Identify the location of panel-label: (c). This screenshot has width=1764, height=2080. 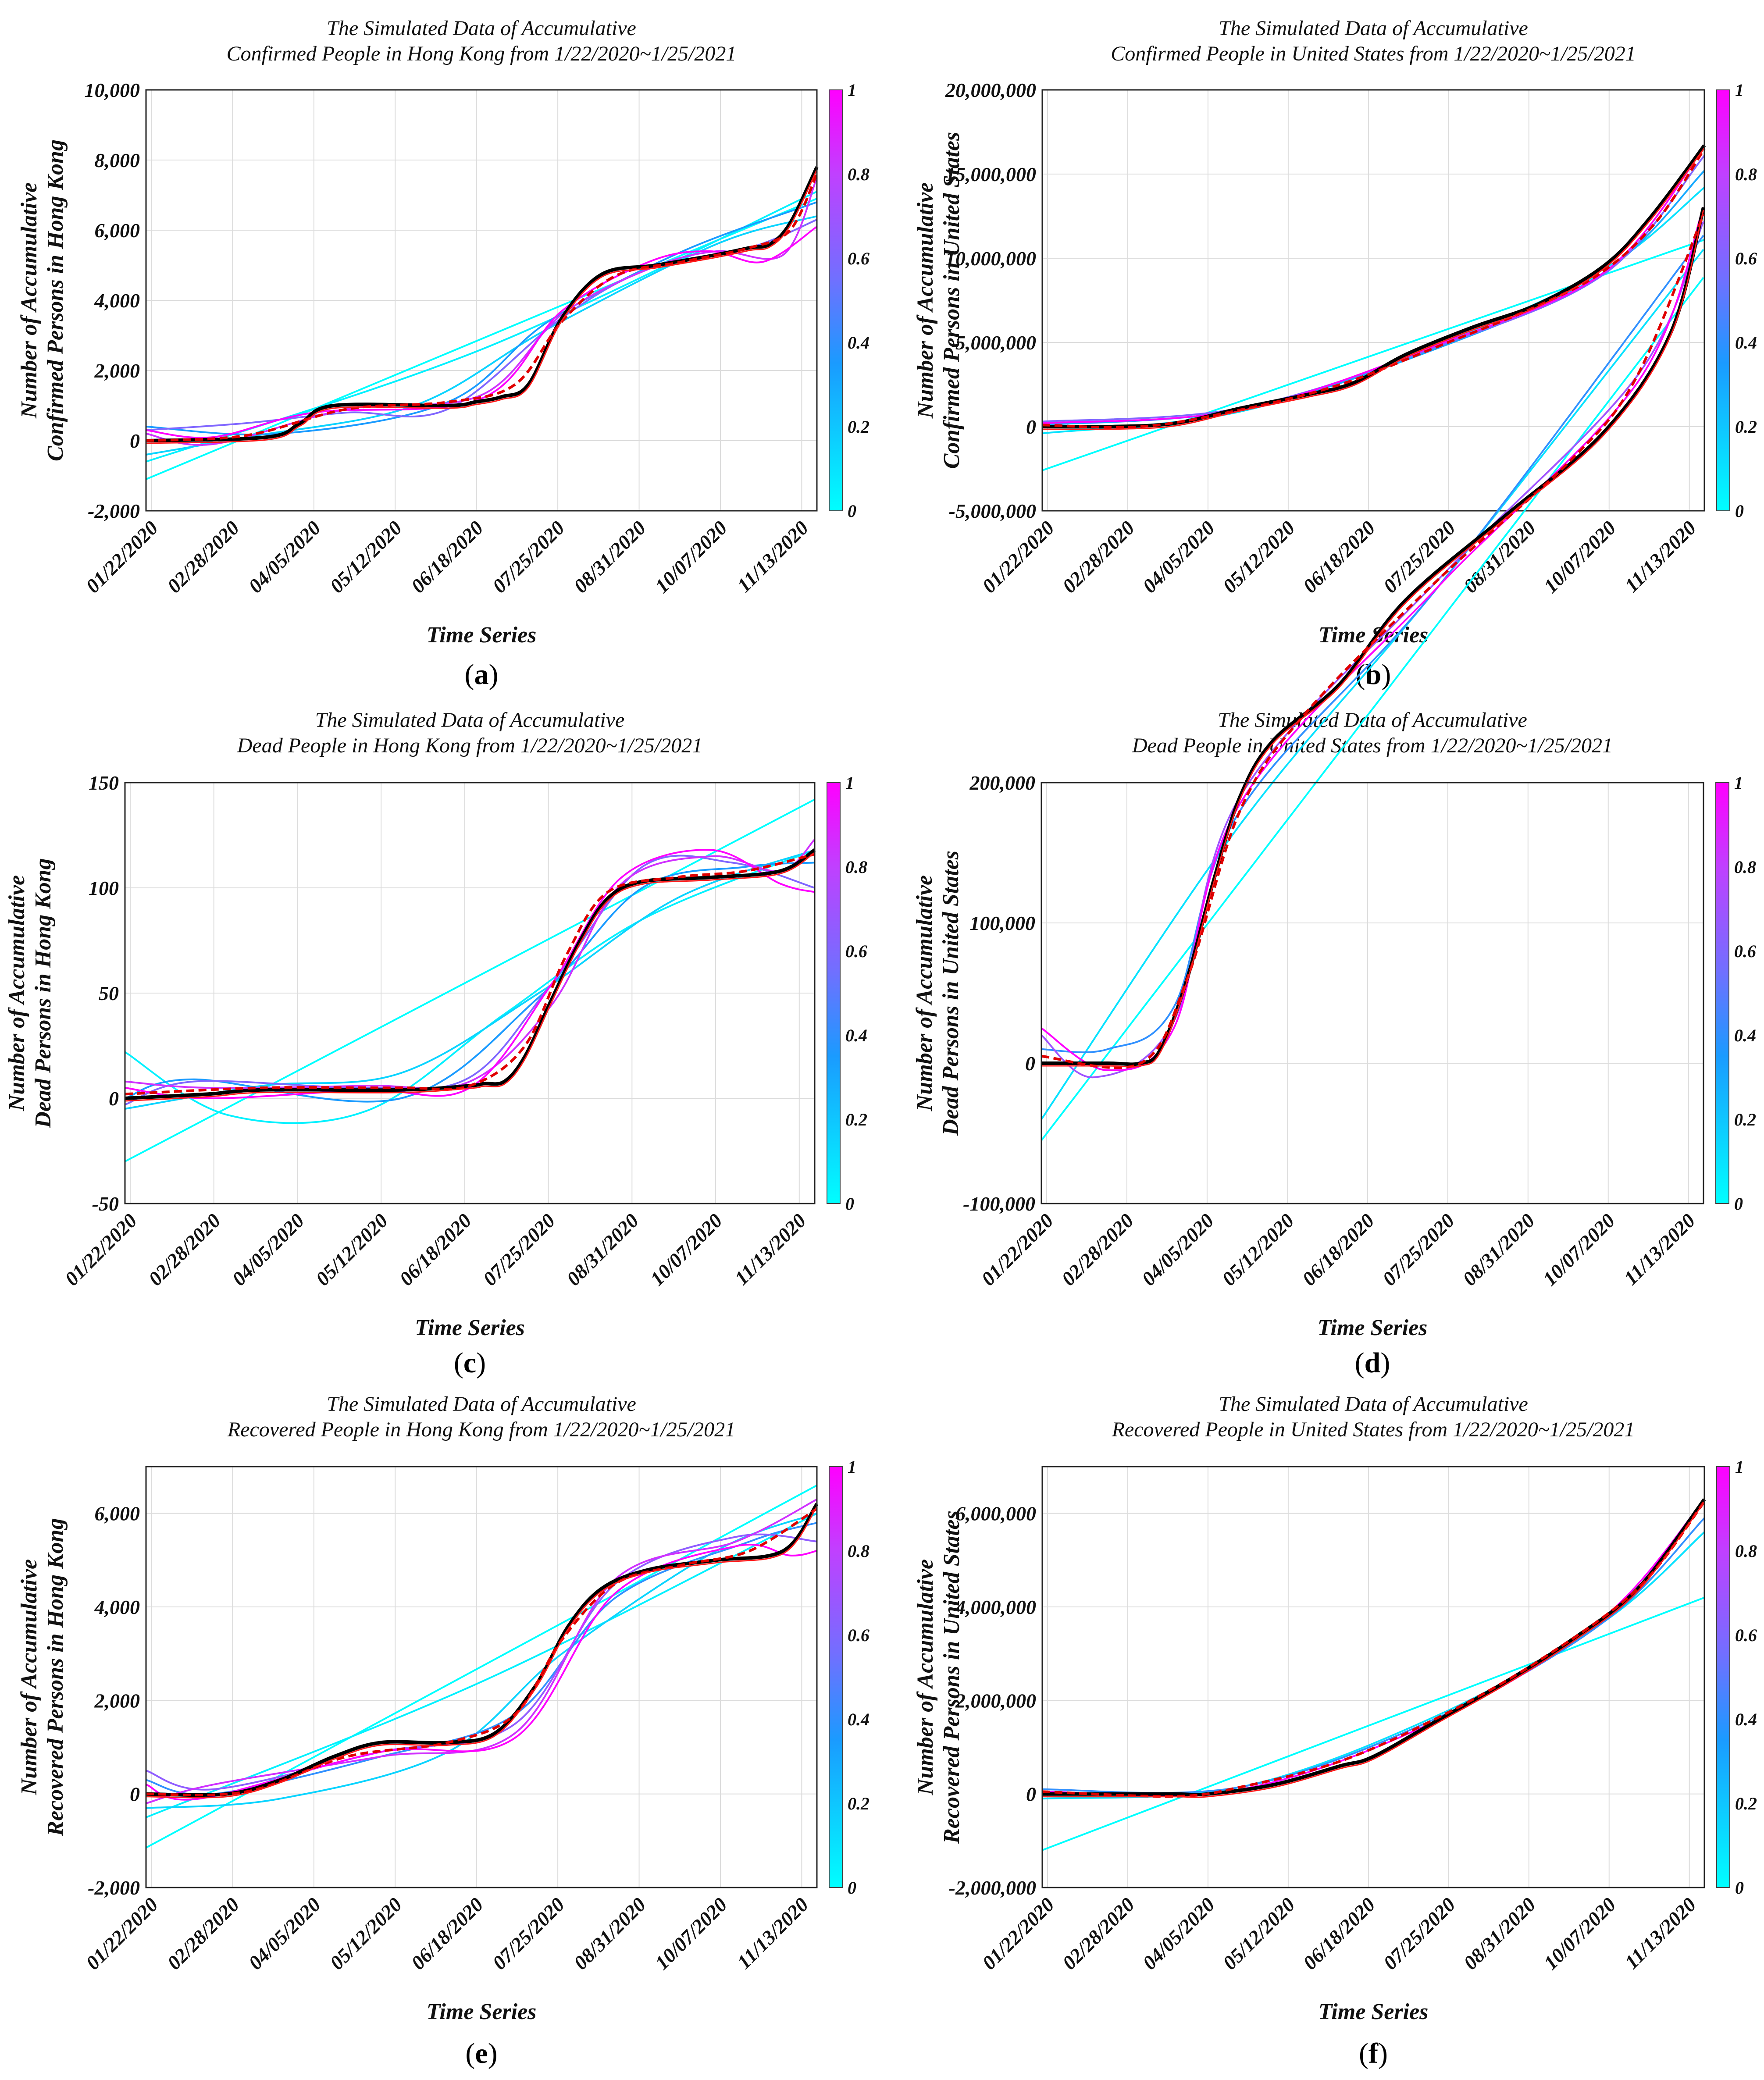
(470, 1363).